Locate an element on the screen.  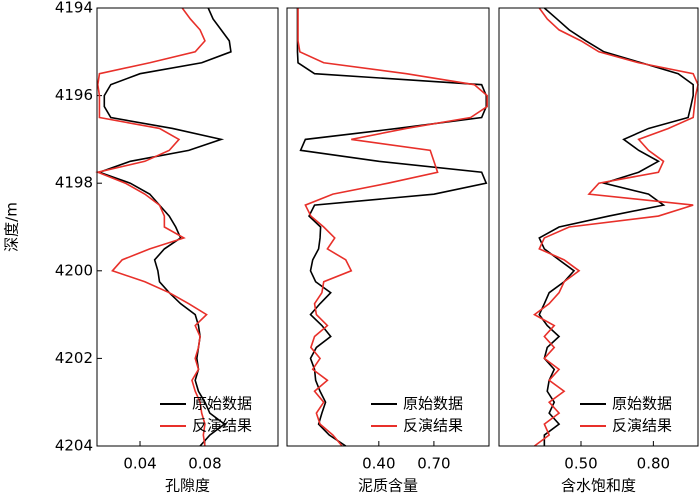
y-tick-label: 4198 is located at coordinates (74, 183).